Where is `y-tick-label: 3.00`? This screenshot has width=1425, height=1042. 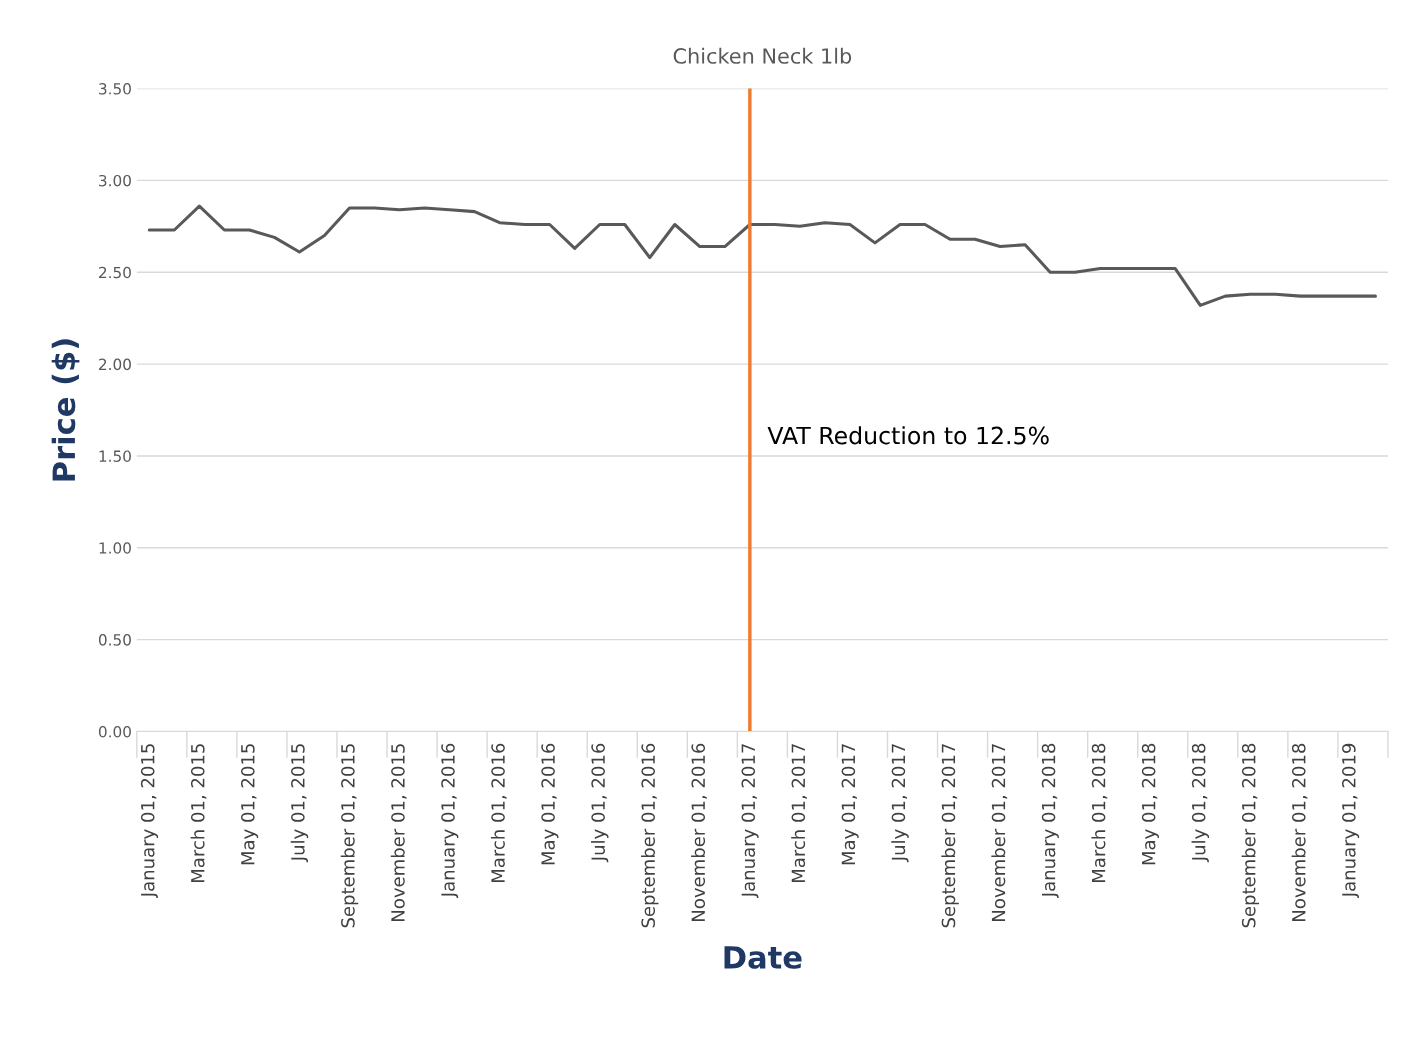
y-tick-label: 3.00 is located at coordinates (115, 180).